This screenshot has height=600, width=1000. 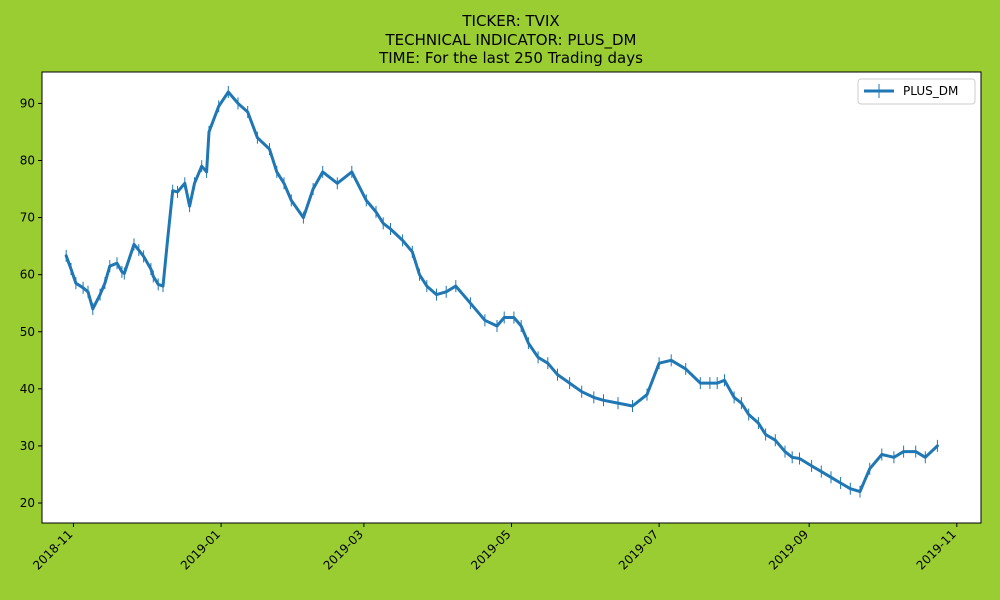 What do you see at coordinates (27, 218) in the screenshot?
I see `y-tick-label-5: 70` at bounding box center [27, 218].